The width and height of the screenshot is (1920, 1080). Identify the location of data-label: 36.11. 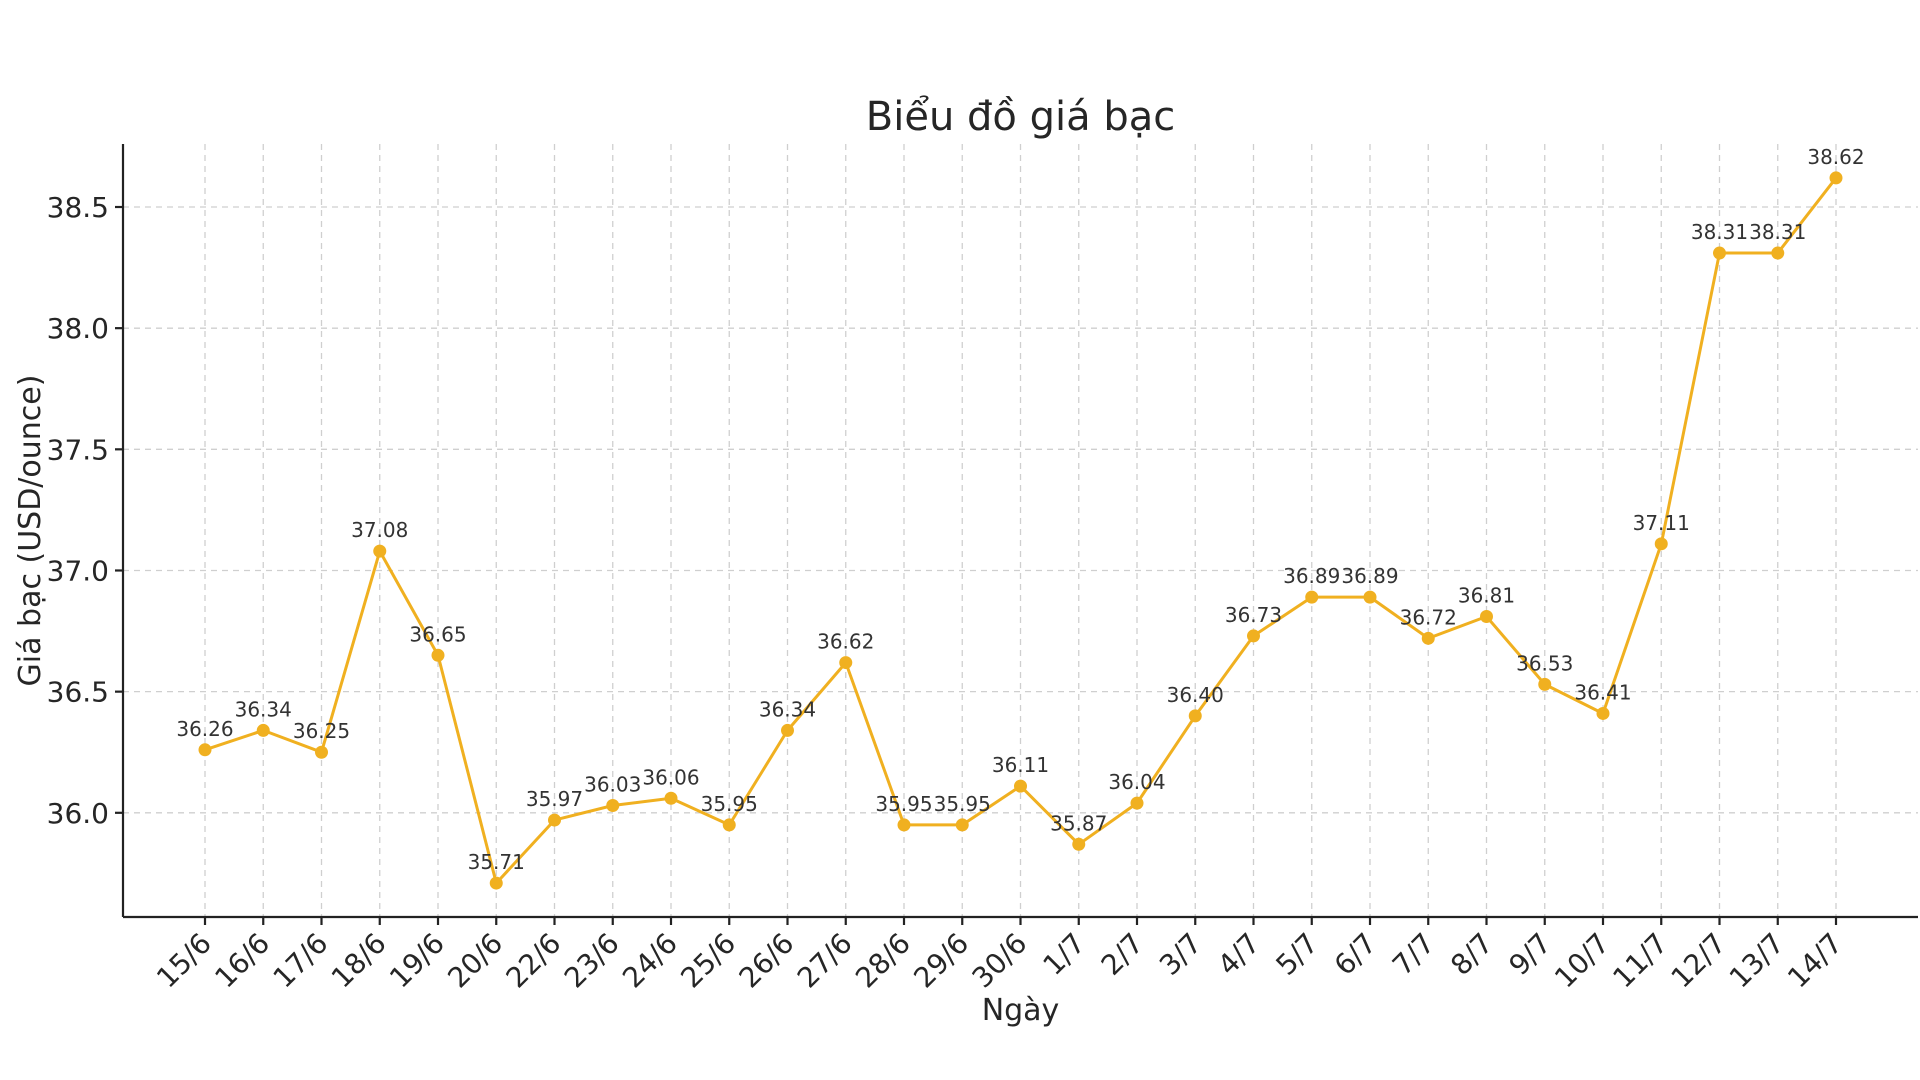
(1020, 765).